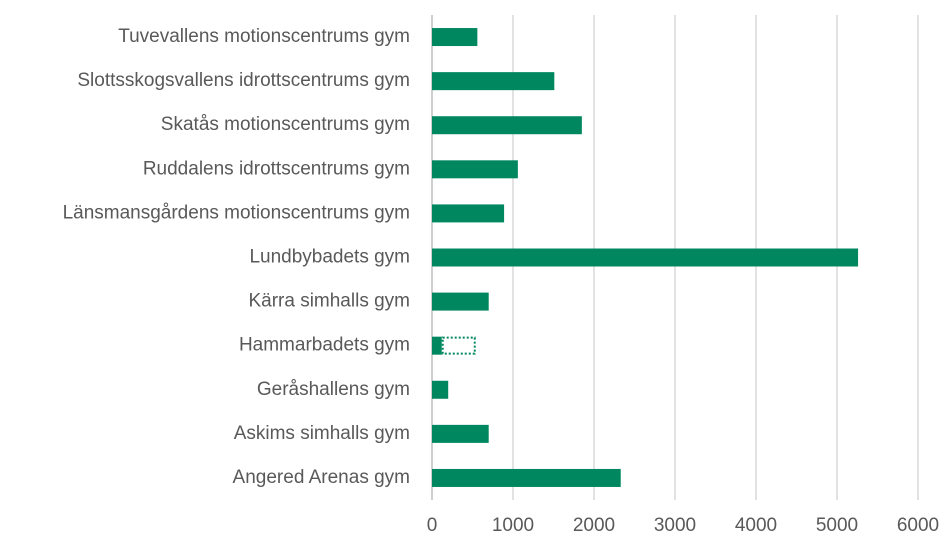  What do you see at coordinates (675, 525) in the screenshot?
I see `x-tick-label: 3000` at bounding box center [675, 525].